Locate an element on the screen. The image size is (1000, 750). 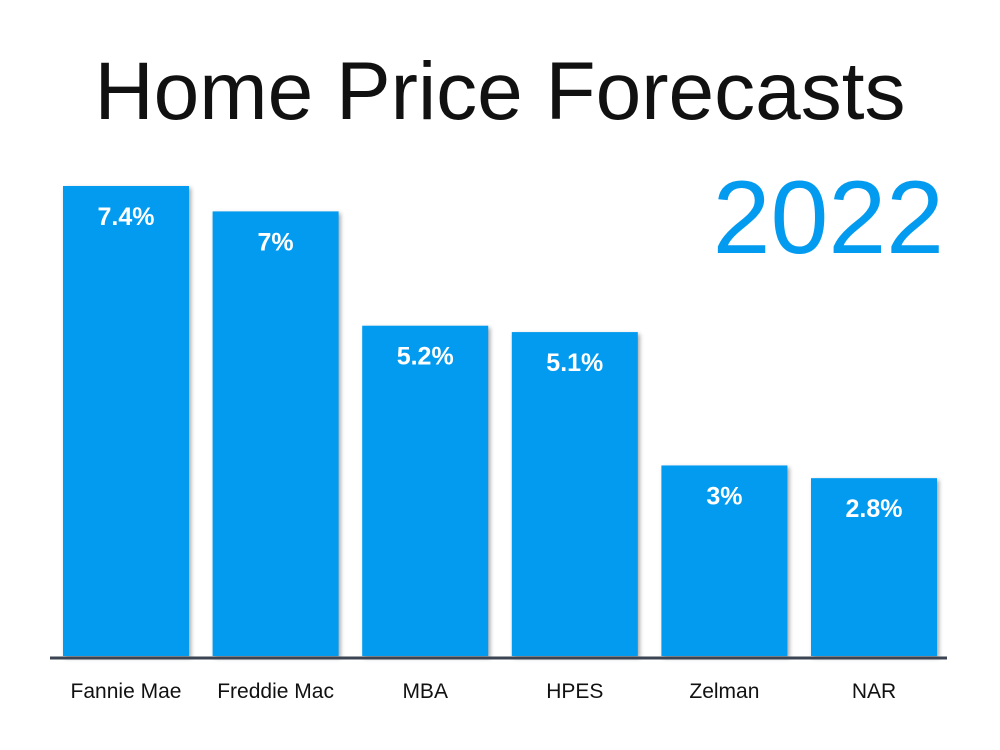
value-label-2: 5.2% is located at coordinates (425, 357).